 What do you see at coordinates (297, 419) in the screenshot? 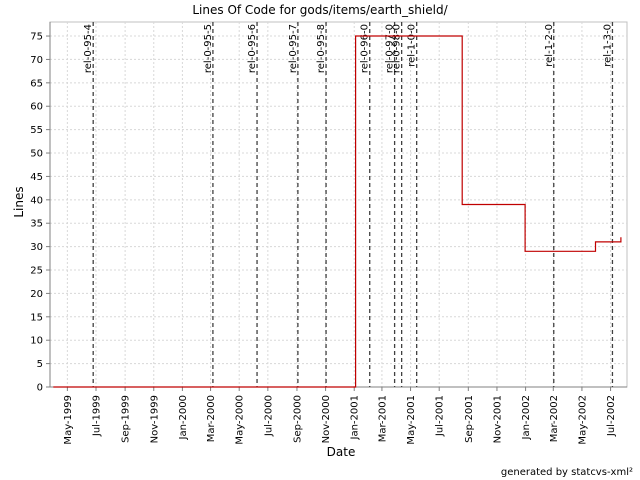
I see `x-tick-label: Sep-2000` at bounding box center [297, 419].